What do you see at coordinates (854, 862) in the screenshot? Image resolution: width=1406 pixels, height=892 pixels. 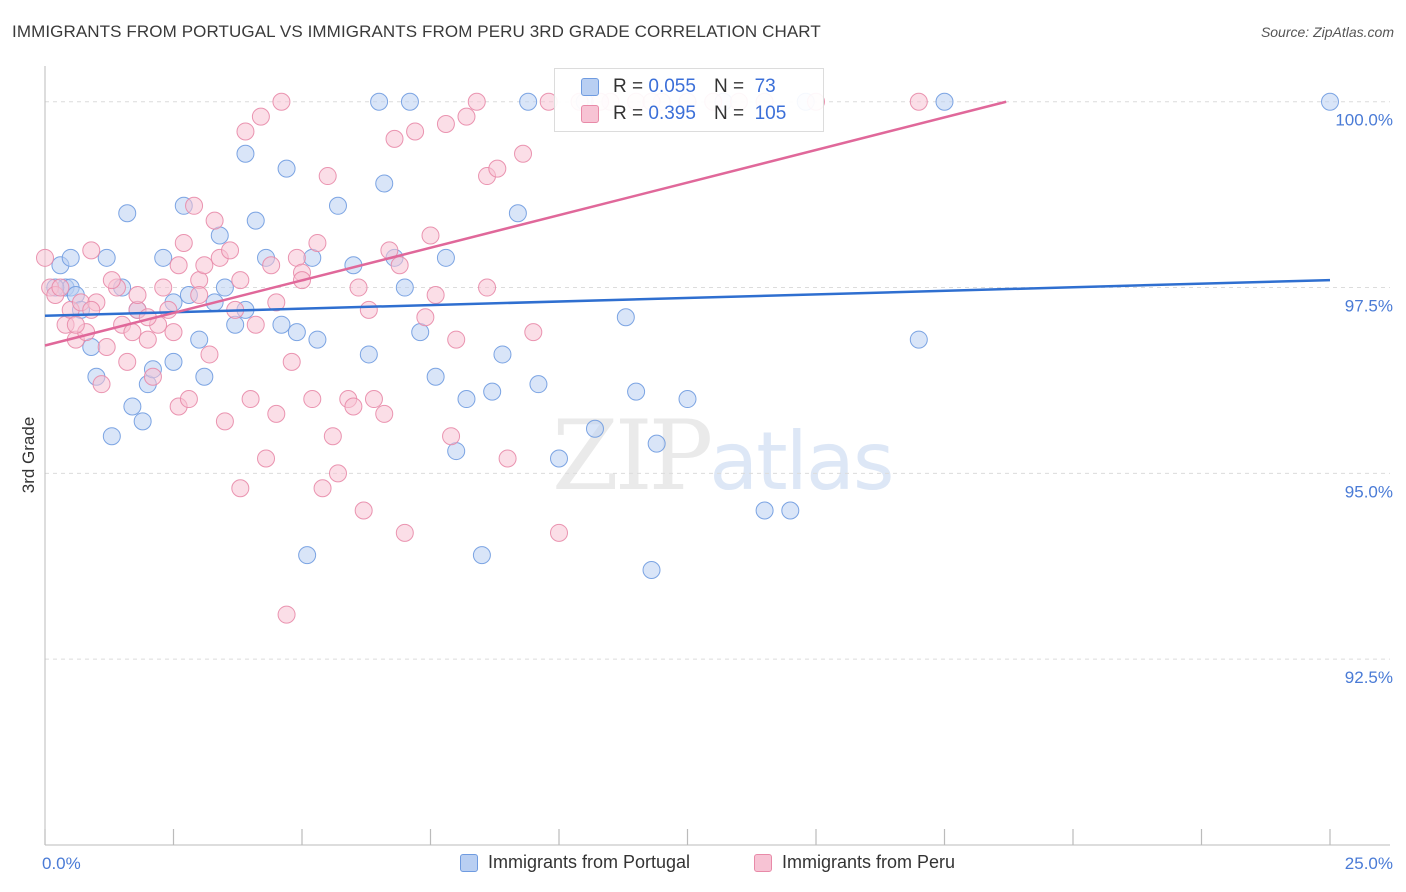 I see `legend-item-peru: Immigrants from Peru` at bounding box center [854, 862].